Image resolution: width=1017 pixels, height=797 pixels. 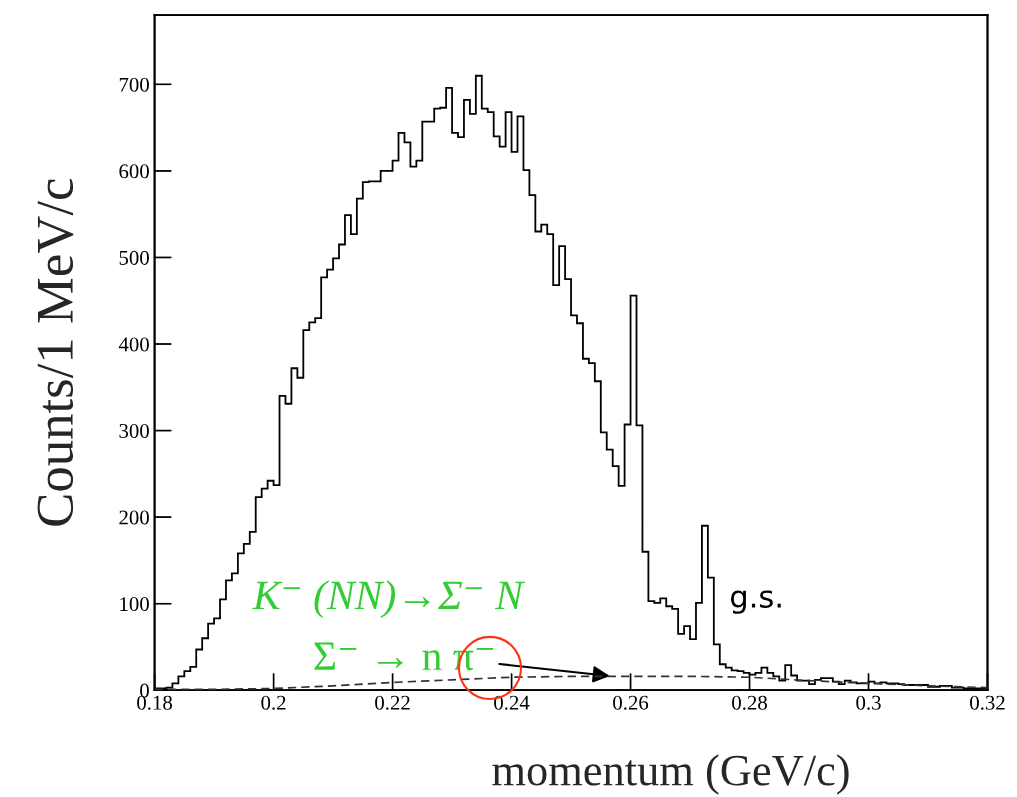 I want to click on y-tick-label: 300, so click(x=134, y=430).